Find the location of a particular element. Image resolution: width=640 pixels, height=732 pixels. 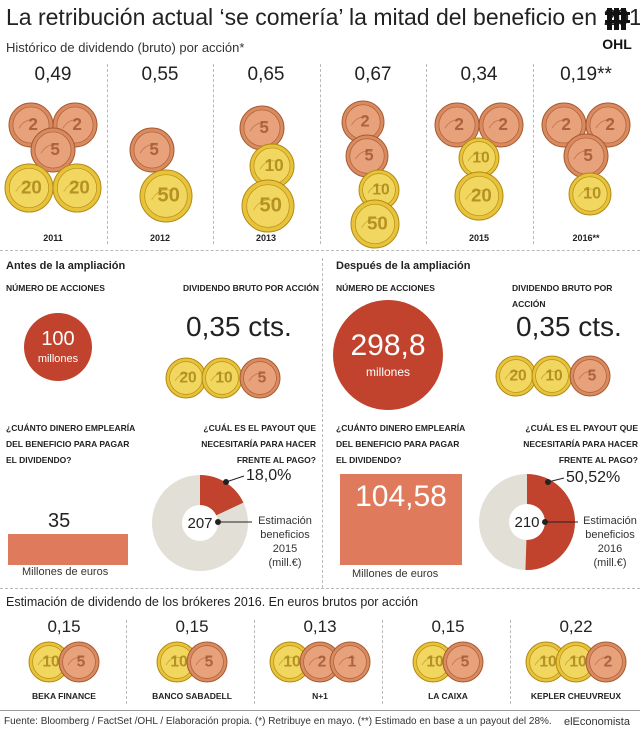

before-shares-caption: NÚMERO DE ACCIONES is located at coordinates (55, 288).